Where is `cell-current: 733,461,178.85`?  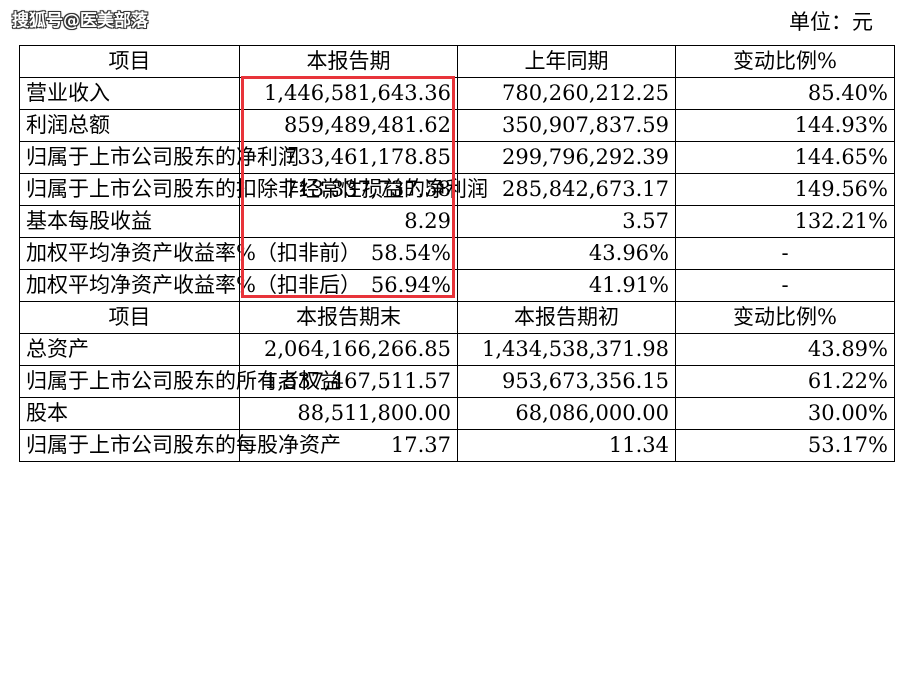 cell-current: 733,461,178.85 is located at coordinates (348, 157).